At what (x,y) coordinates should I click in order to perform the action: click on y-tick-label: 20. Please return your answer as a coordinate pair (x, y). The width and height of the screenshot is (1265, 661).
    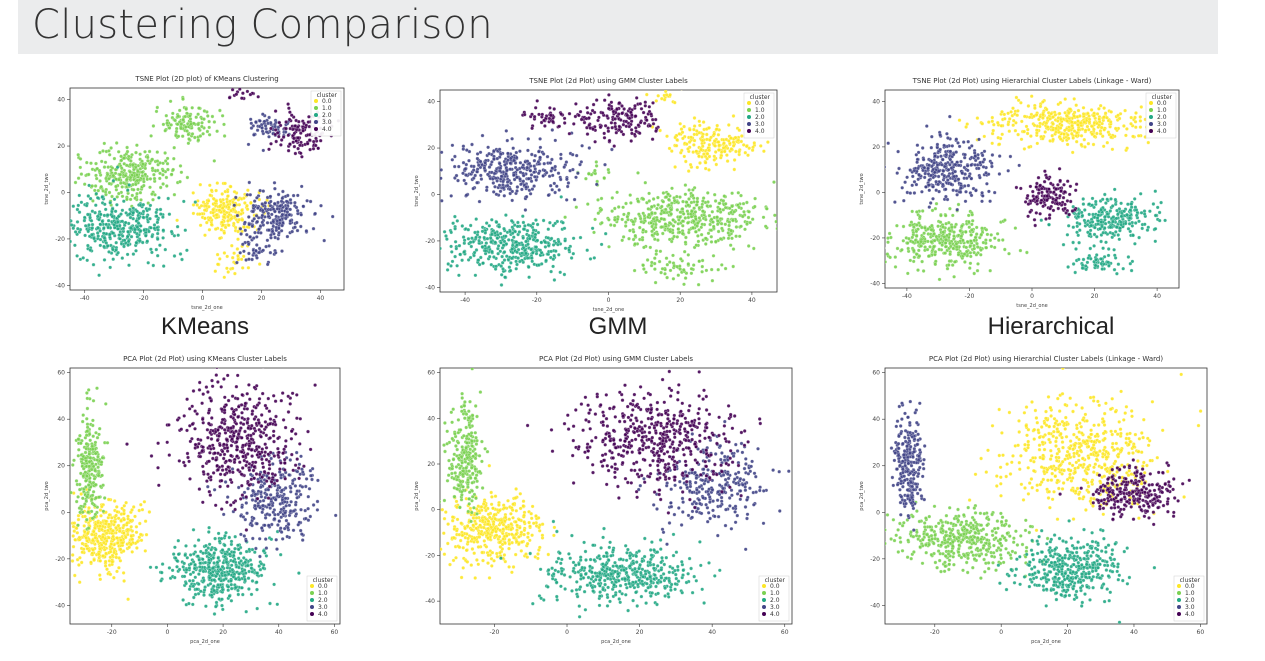
    Looking at the image, I should click on (61, 466).